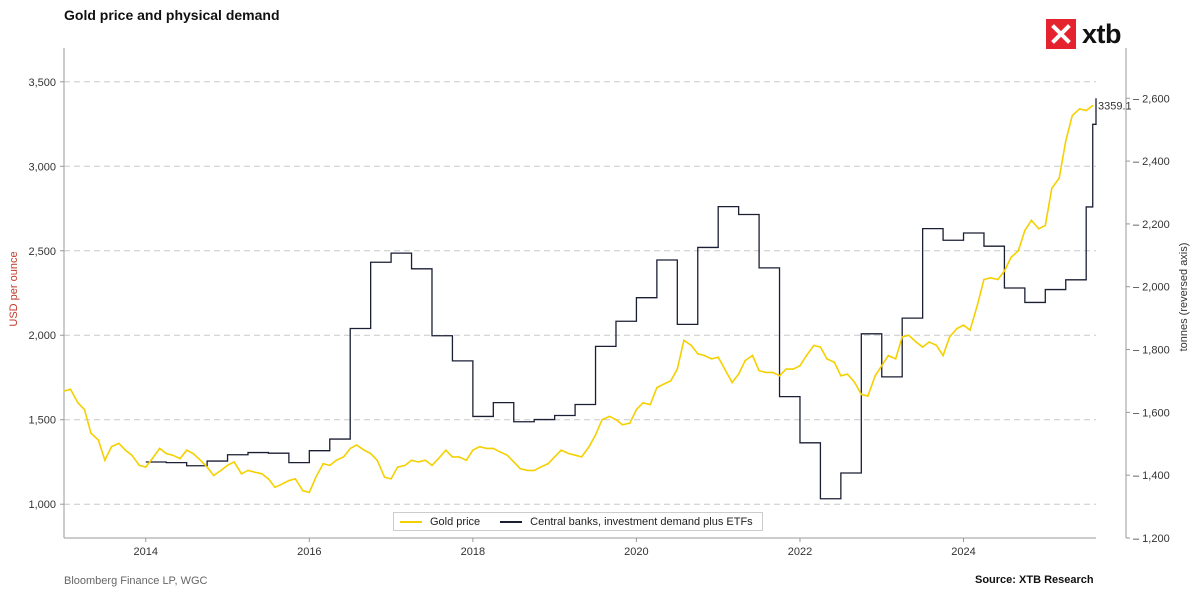 Image resolution: width=1200 pixels, height=597 pixels. What do you see at coordinates (636, 552) in the screenshot?
I see `x-tick-label-3: 2020` at bounding box center [636, 552].